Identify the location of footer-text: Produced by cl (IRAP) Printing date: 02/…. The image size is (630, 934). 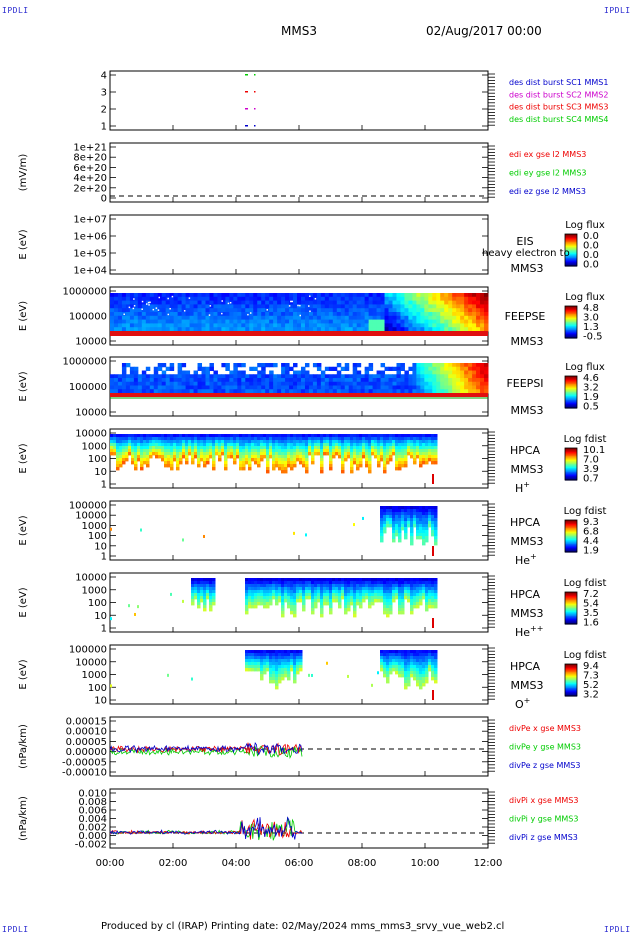
(303, 926).